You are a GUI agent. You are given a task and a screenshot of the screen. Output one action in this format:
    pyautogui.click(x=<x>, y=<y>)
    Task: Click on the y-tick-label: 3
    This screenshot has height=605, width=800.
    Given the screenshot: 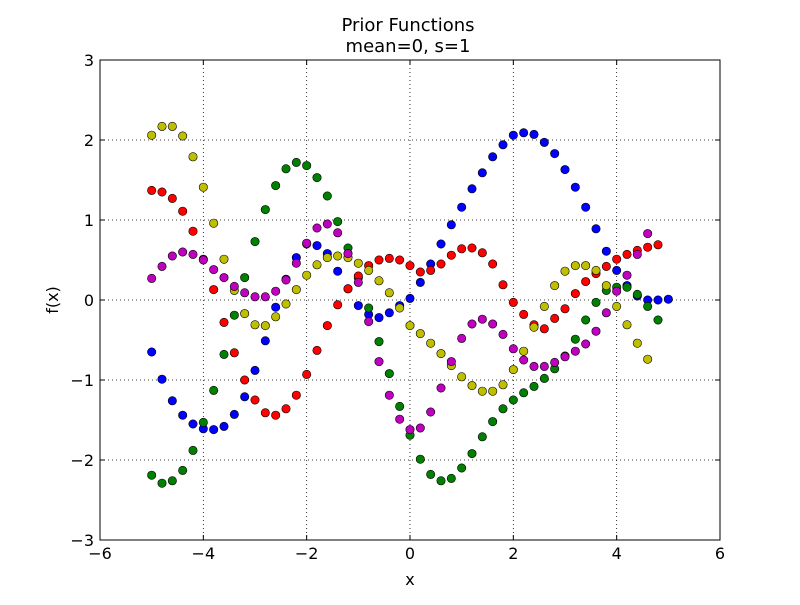 What is the action you would take?
    pyautogui.click(x=89, y=60)
    